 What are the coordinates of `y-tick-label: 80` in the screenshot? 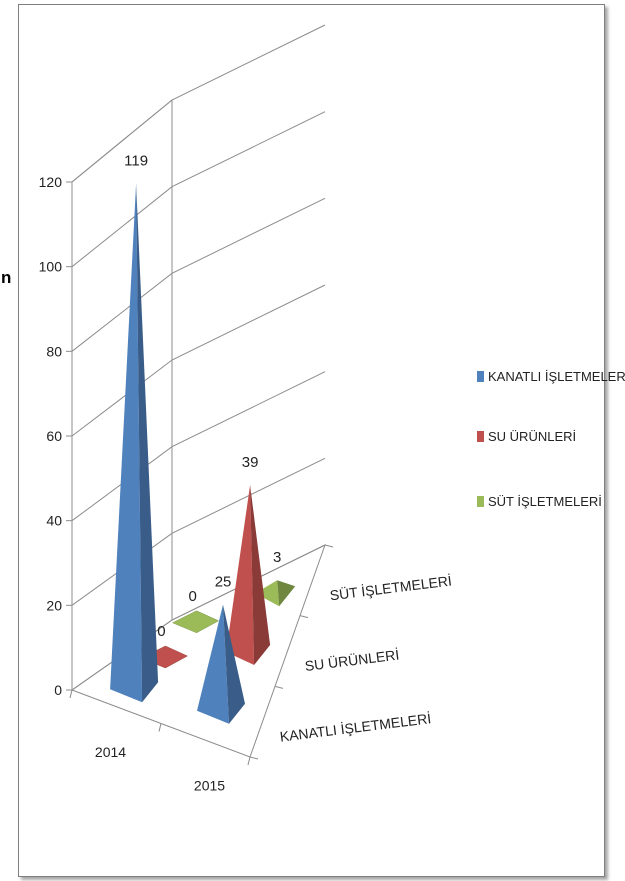 It's located at (54, 351).